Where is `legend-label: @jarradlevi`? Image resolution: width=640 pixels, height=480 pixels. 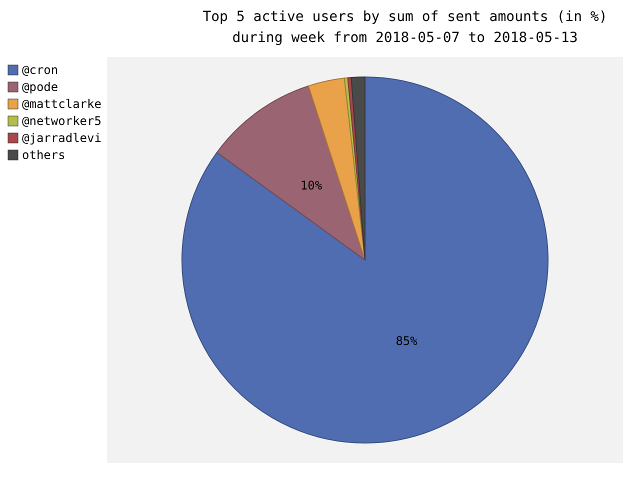 legend-label: @jarradlevi is located at coordinates (62, 138).